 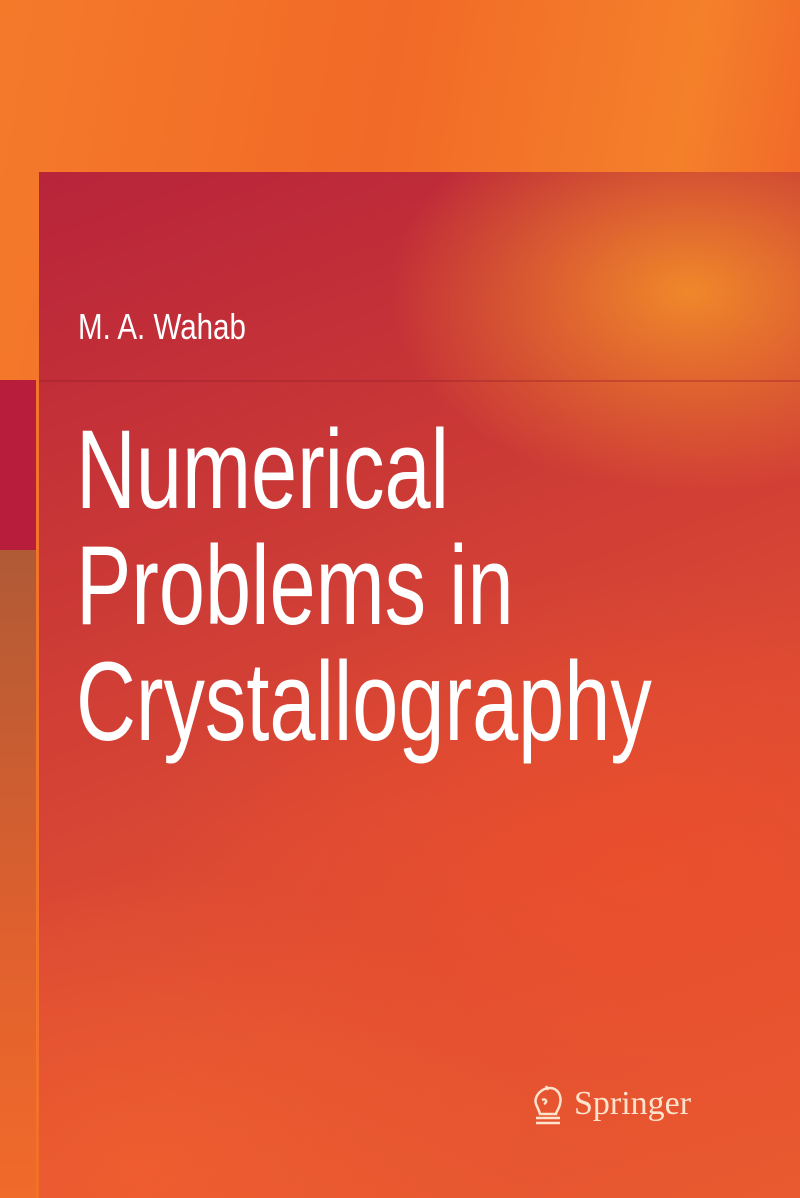 What do you see at coordinates (18, 874) in the screenshot?
I see `accent-strip-lower` at bounding box center [18, 874].